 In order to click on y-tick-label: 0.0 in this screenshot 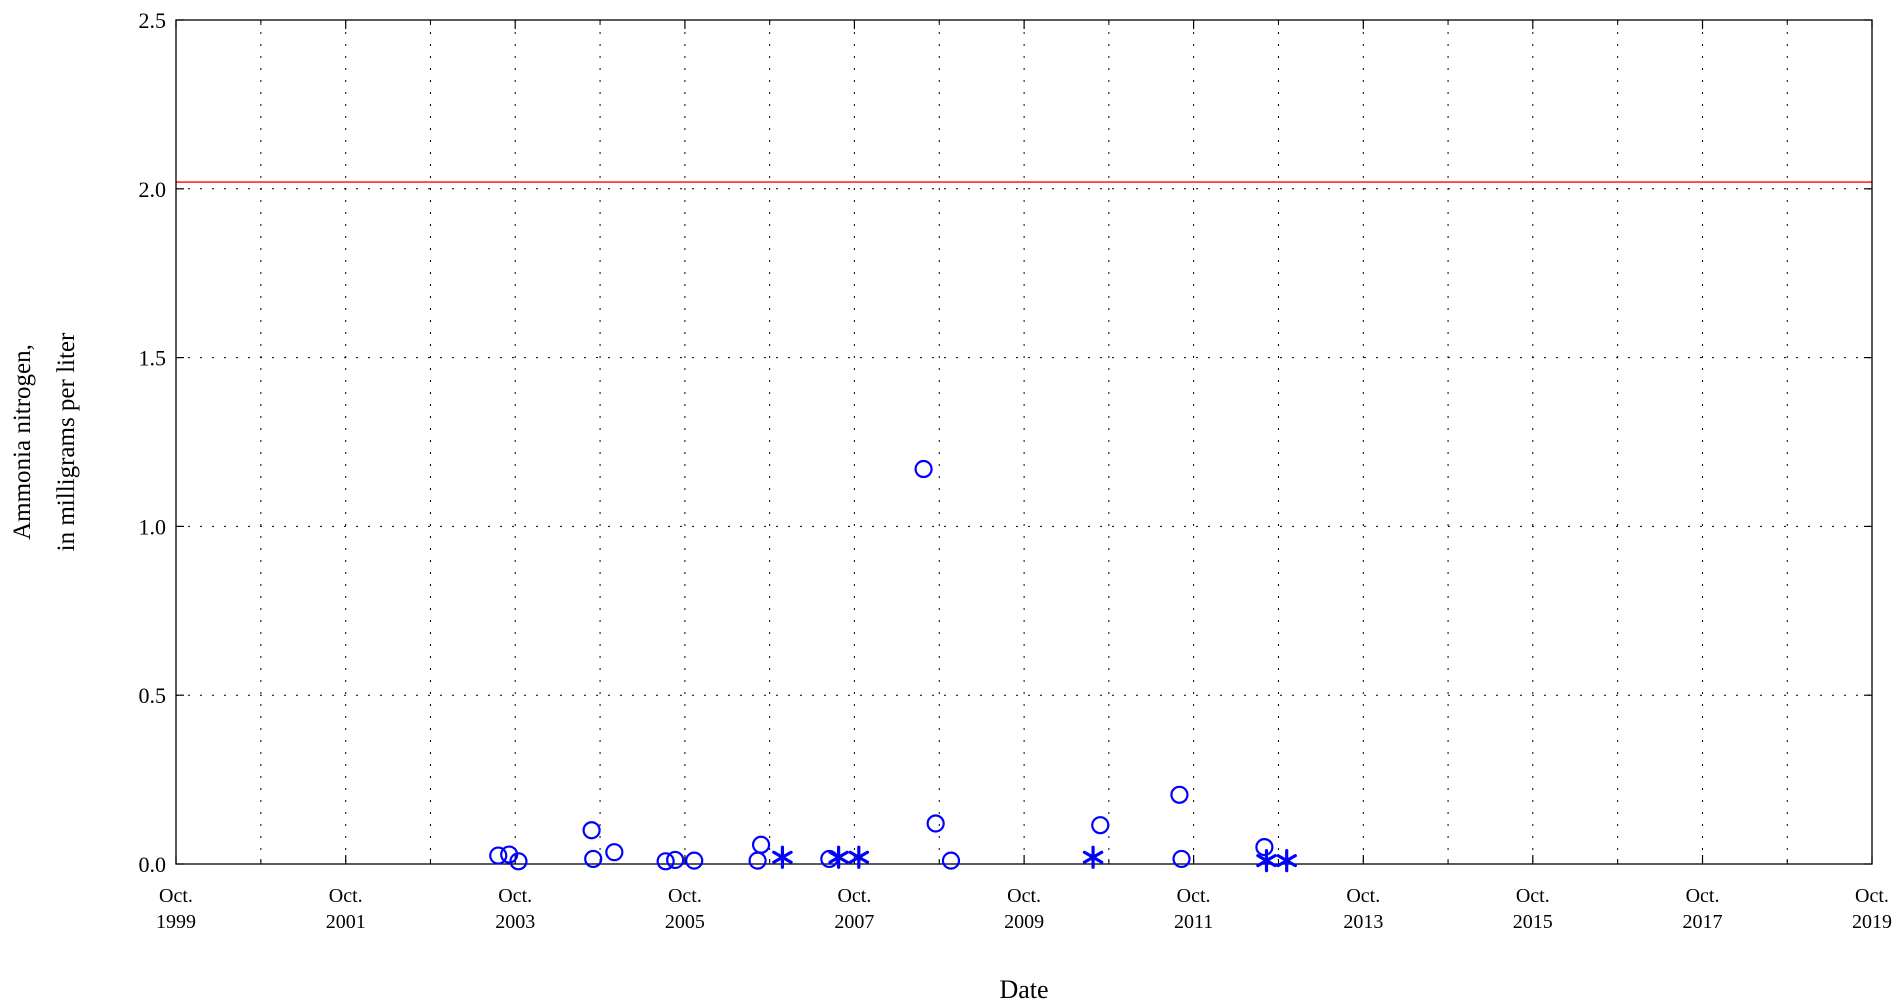, I will do `click(153, 864)`.